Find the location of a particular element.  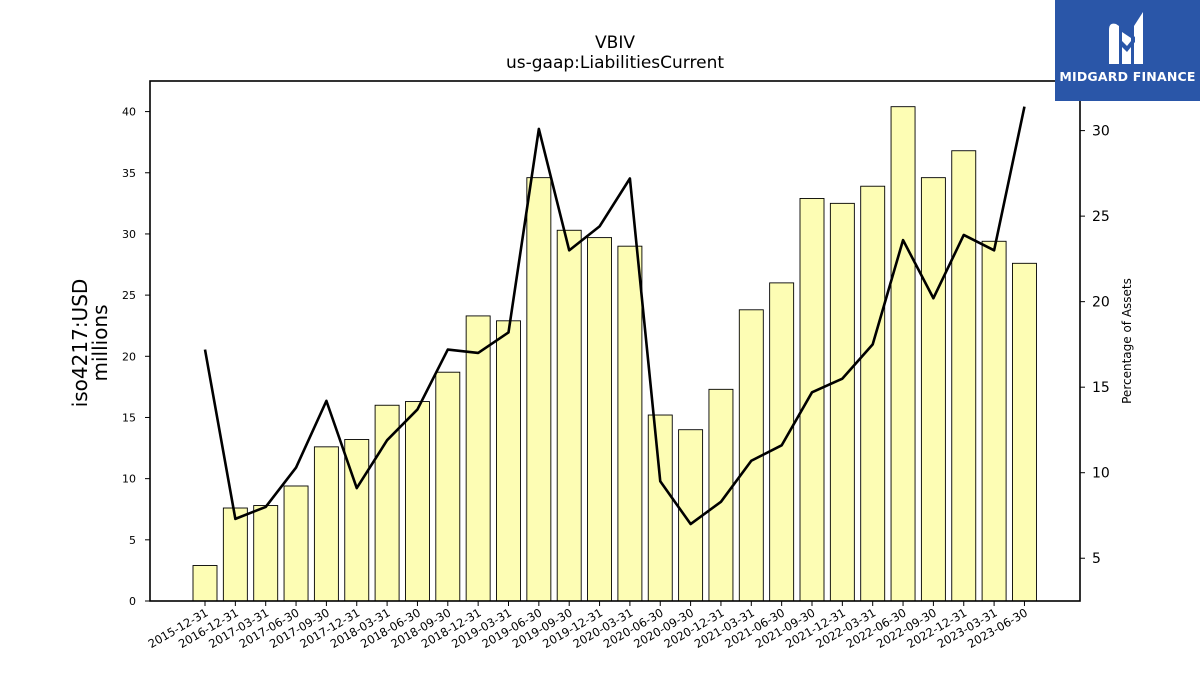

y-tick-label: 15 is located at coordinates (129, 417).